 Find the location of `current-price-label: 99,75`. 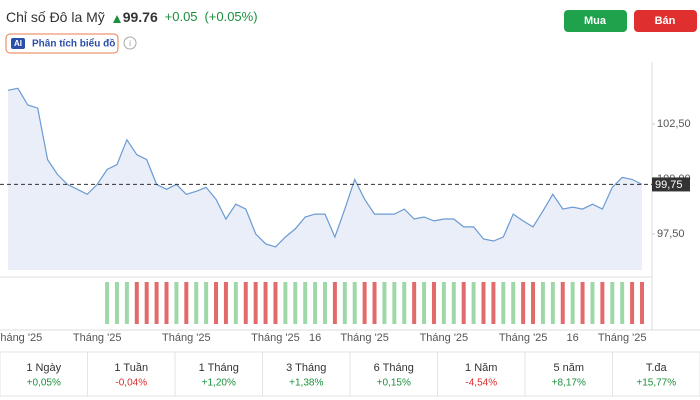

current-price-label: 99,75 is located at coordinates (669, 185).